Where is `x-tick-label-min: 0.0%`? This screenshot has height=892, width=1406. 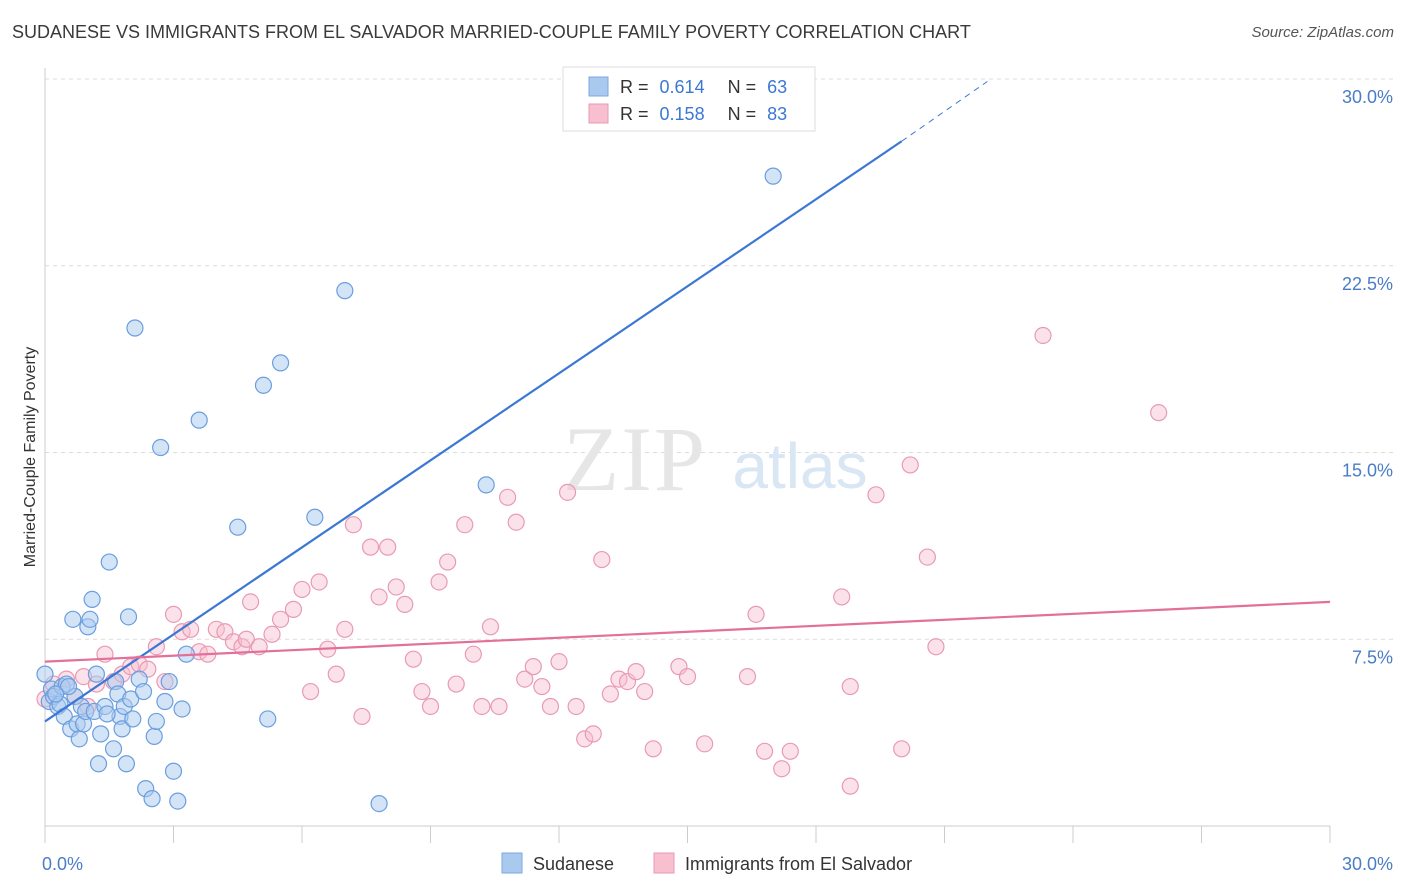 x-tick-label-min: 0.0% is located at coordinates (62, 864).